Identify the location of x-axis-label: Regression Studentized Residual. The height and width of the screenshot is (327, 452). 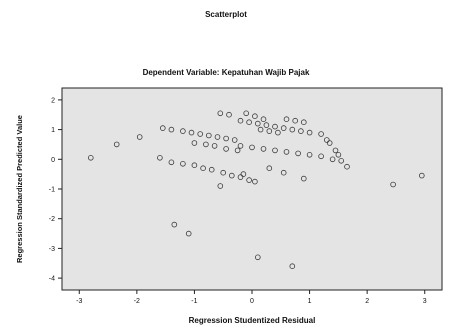
(252, 320).